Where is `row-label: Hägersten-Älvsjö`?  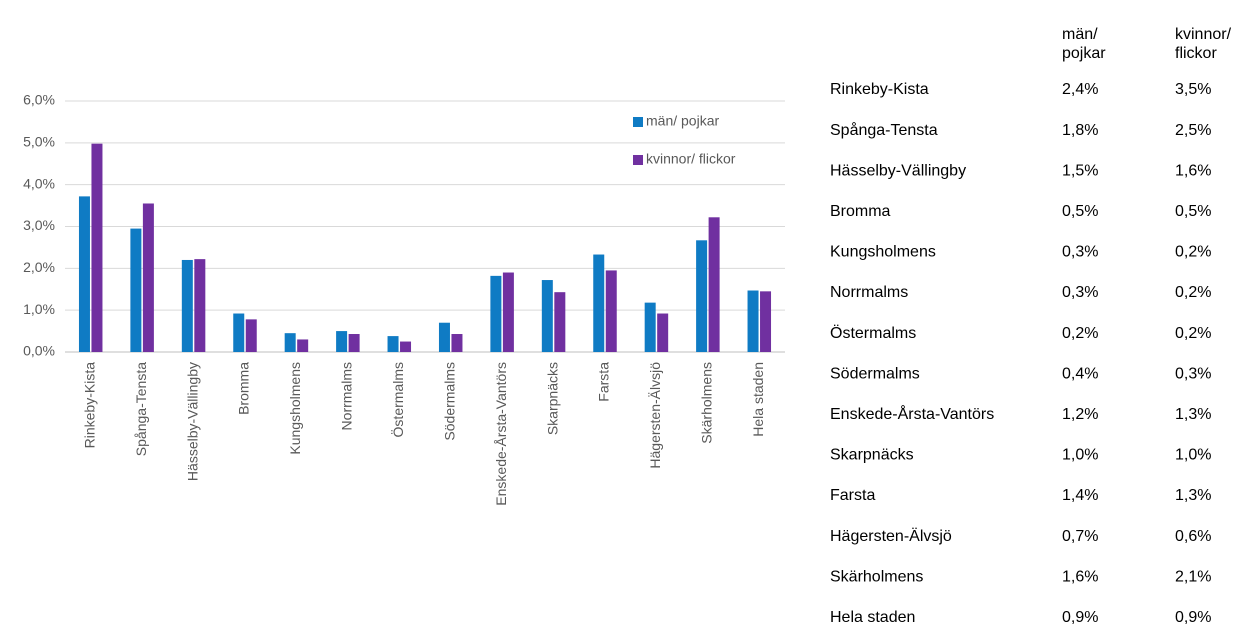
row-label: Hägersten-Älvsjö is located at coordinates (891, 536).